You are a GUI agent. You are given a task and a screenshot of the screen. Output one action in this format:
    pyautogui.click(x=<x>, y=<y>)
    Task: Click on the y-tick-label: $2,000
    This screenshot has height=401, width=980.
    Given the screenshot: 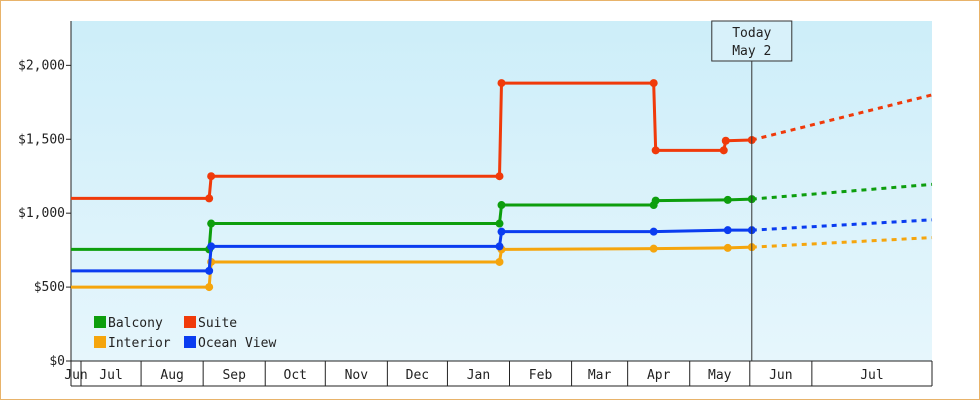 What is the action you would take?
    pyautogui.click(x=41, y=65)
    